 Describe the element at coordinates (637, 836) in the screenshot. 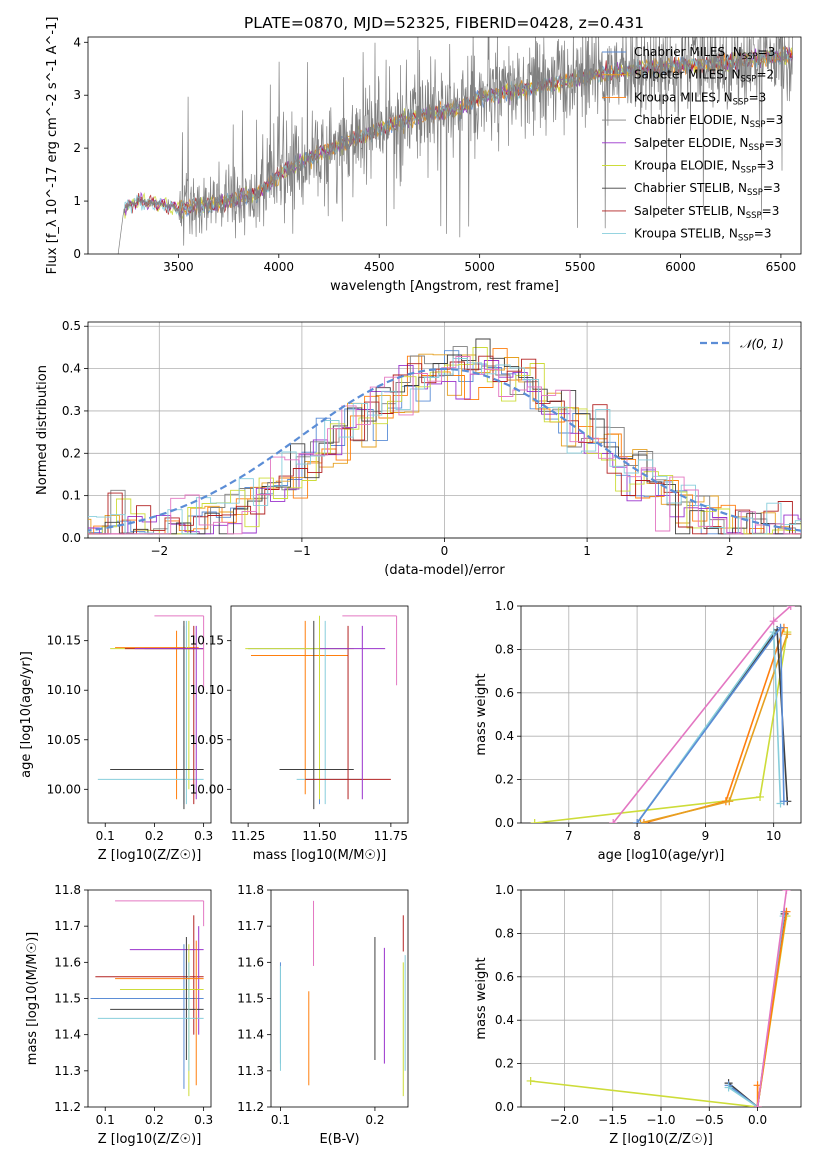

I see `x-tick-label: 8` at that location.